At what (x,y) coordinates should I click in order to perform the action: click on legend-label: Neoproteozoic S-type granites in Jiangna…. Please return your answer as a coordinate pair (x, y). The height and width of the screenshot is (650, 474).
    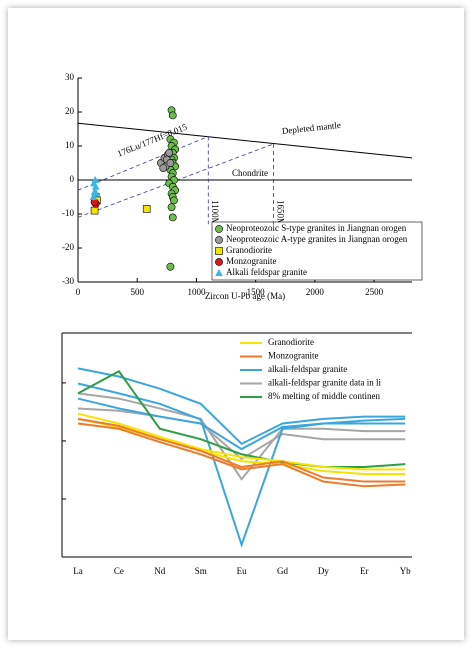
    Looking at the image, I should click on (316, 228).